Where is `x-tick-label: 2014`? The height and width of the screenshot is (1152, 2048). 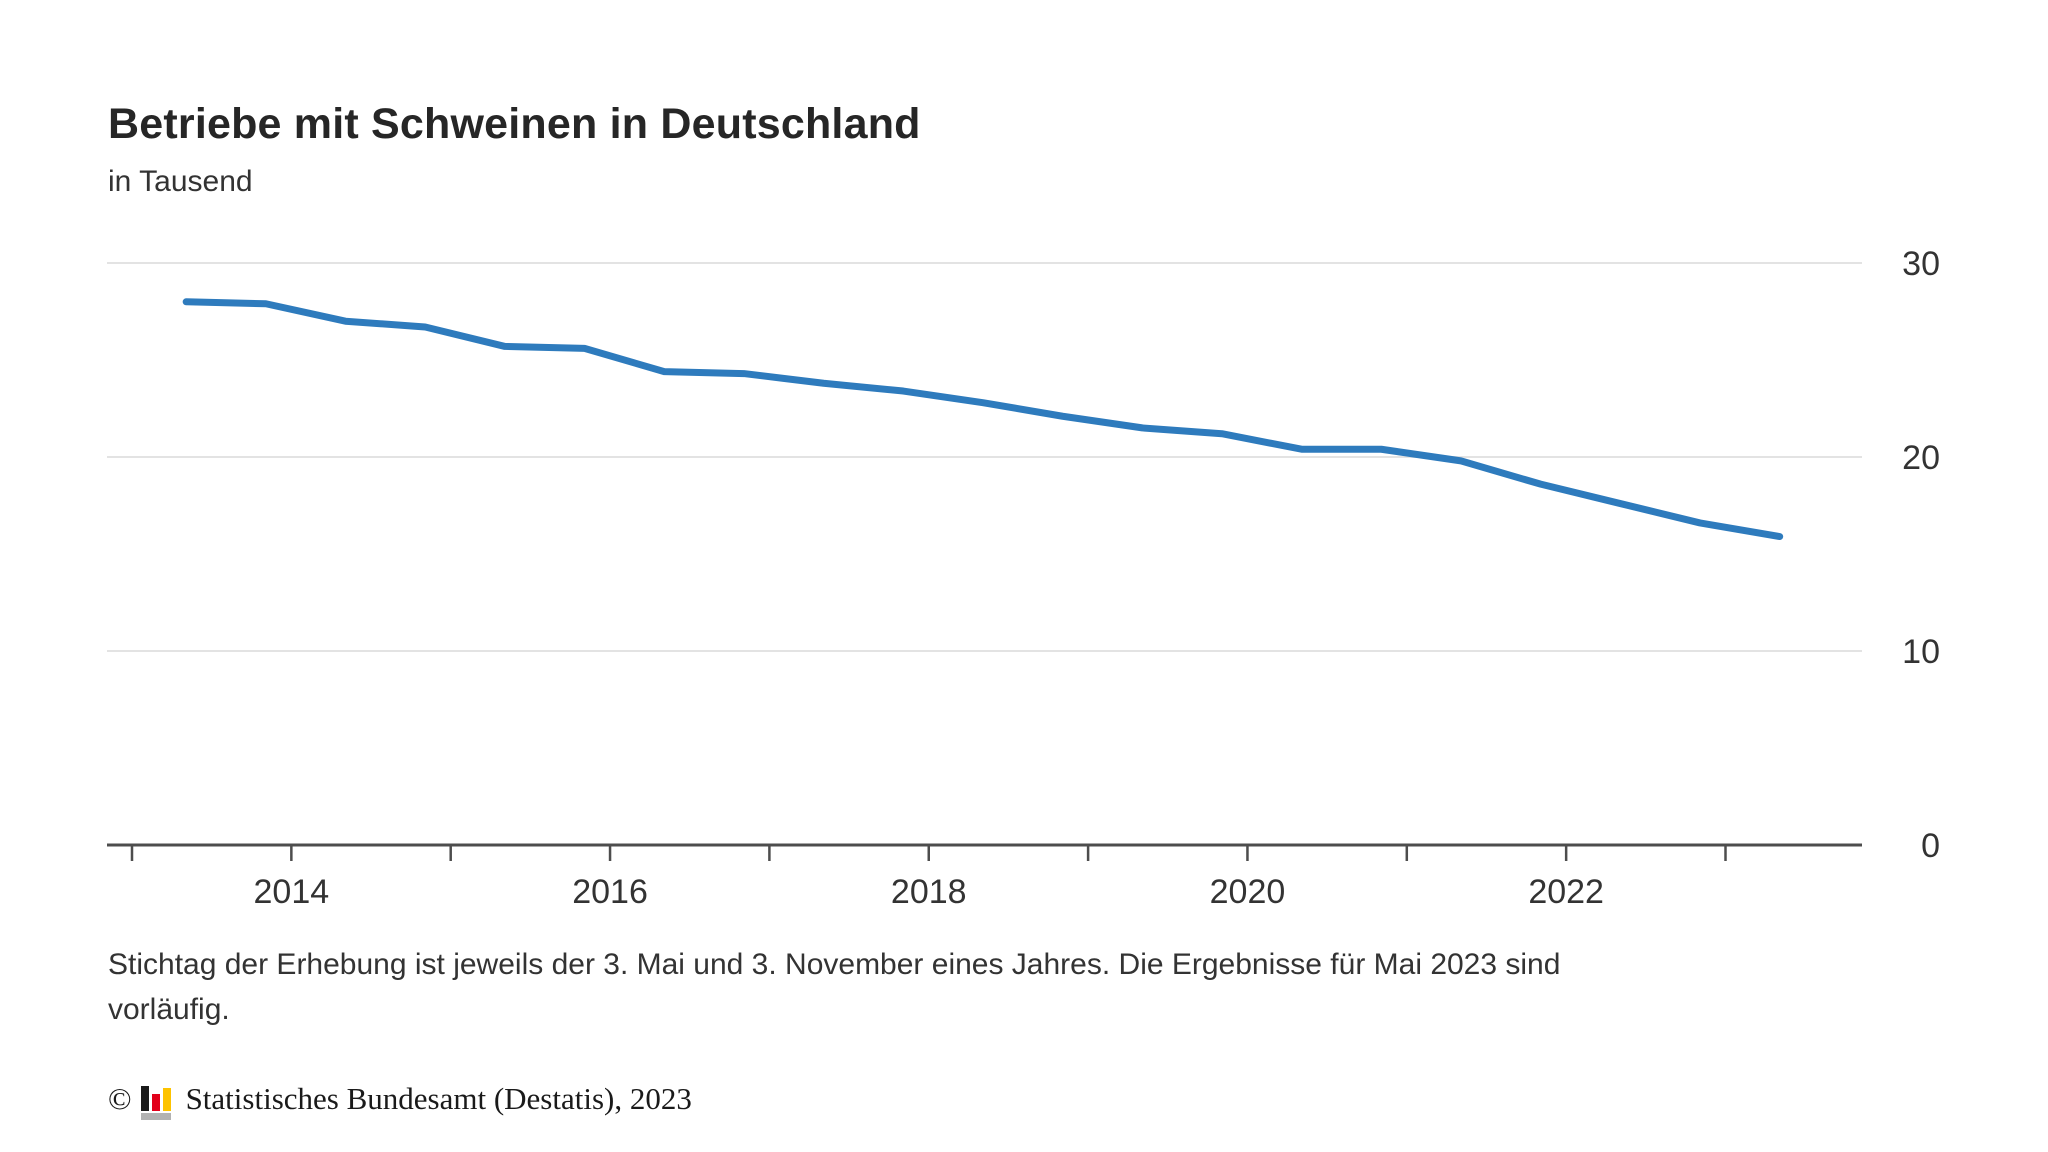
x-tick-label: 2014 is located at coordinates (292, 892).